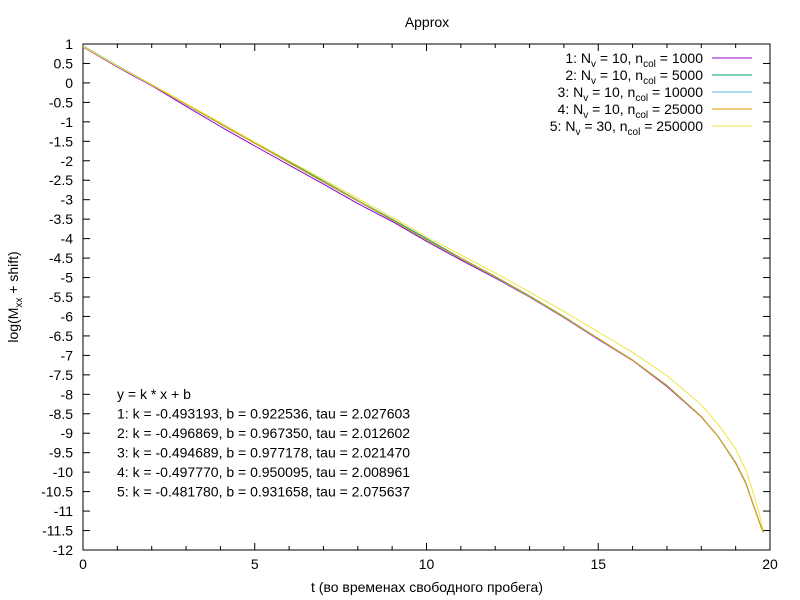 The width and height of the screenshot is (800, 600). Describe the element at coordinates (61, 414) in the screenshot. I see `y-tick-label: -8.5` at that location.